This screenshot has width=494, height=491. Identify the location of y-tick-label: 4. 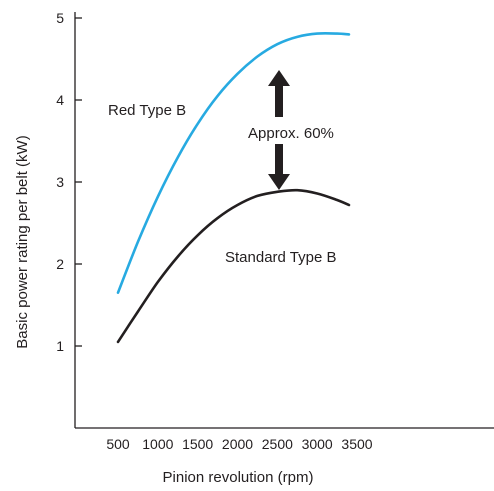
(60, 100).